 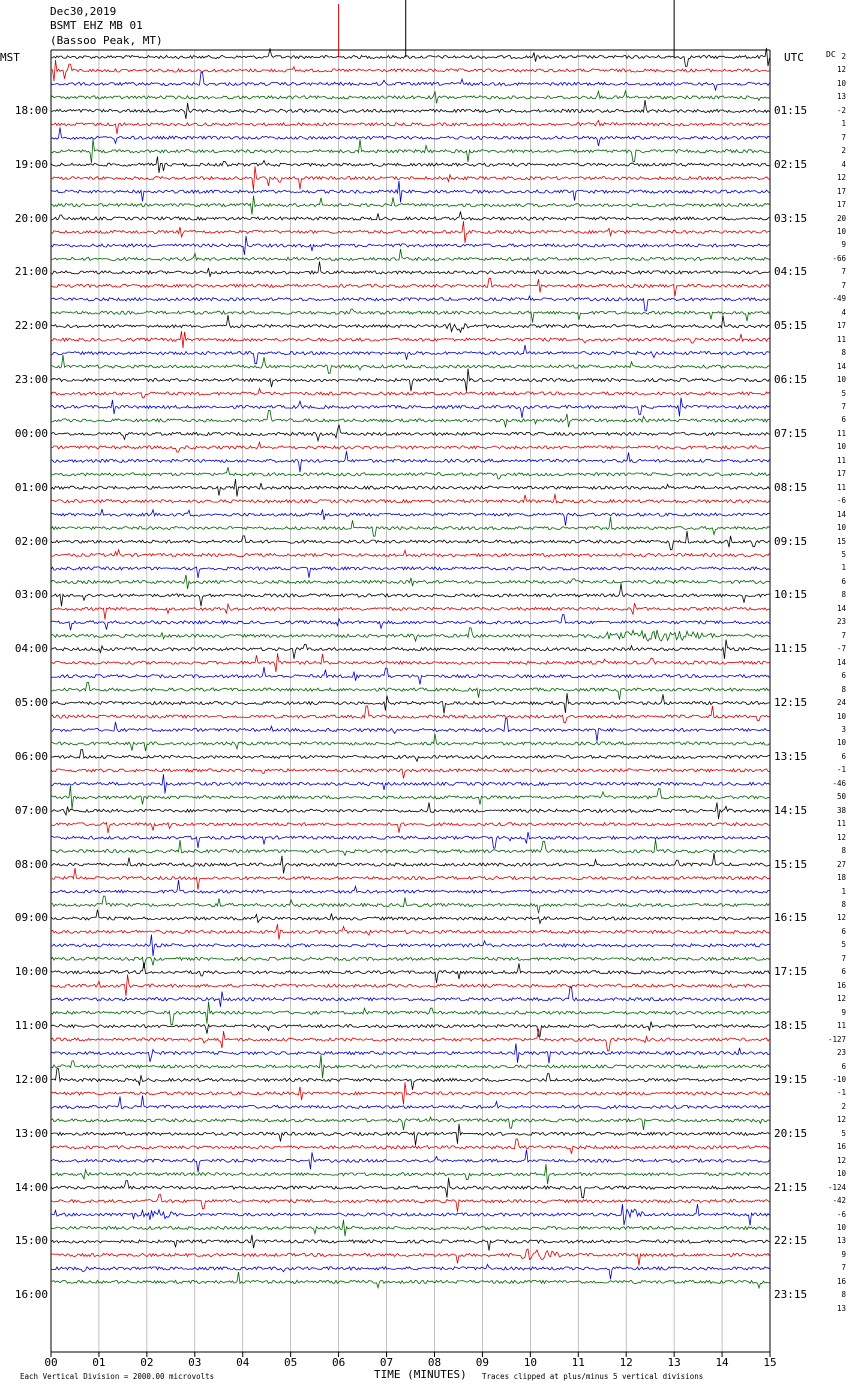 What do you see at coordinates (31, 595) in the screenshot?
I see `mst-time-label: 03:00` at bounding box center [31, 595].